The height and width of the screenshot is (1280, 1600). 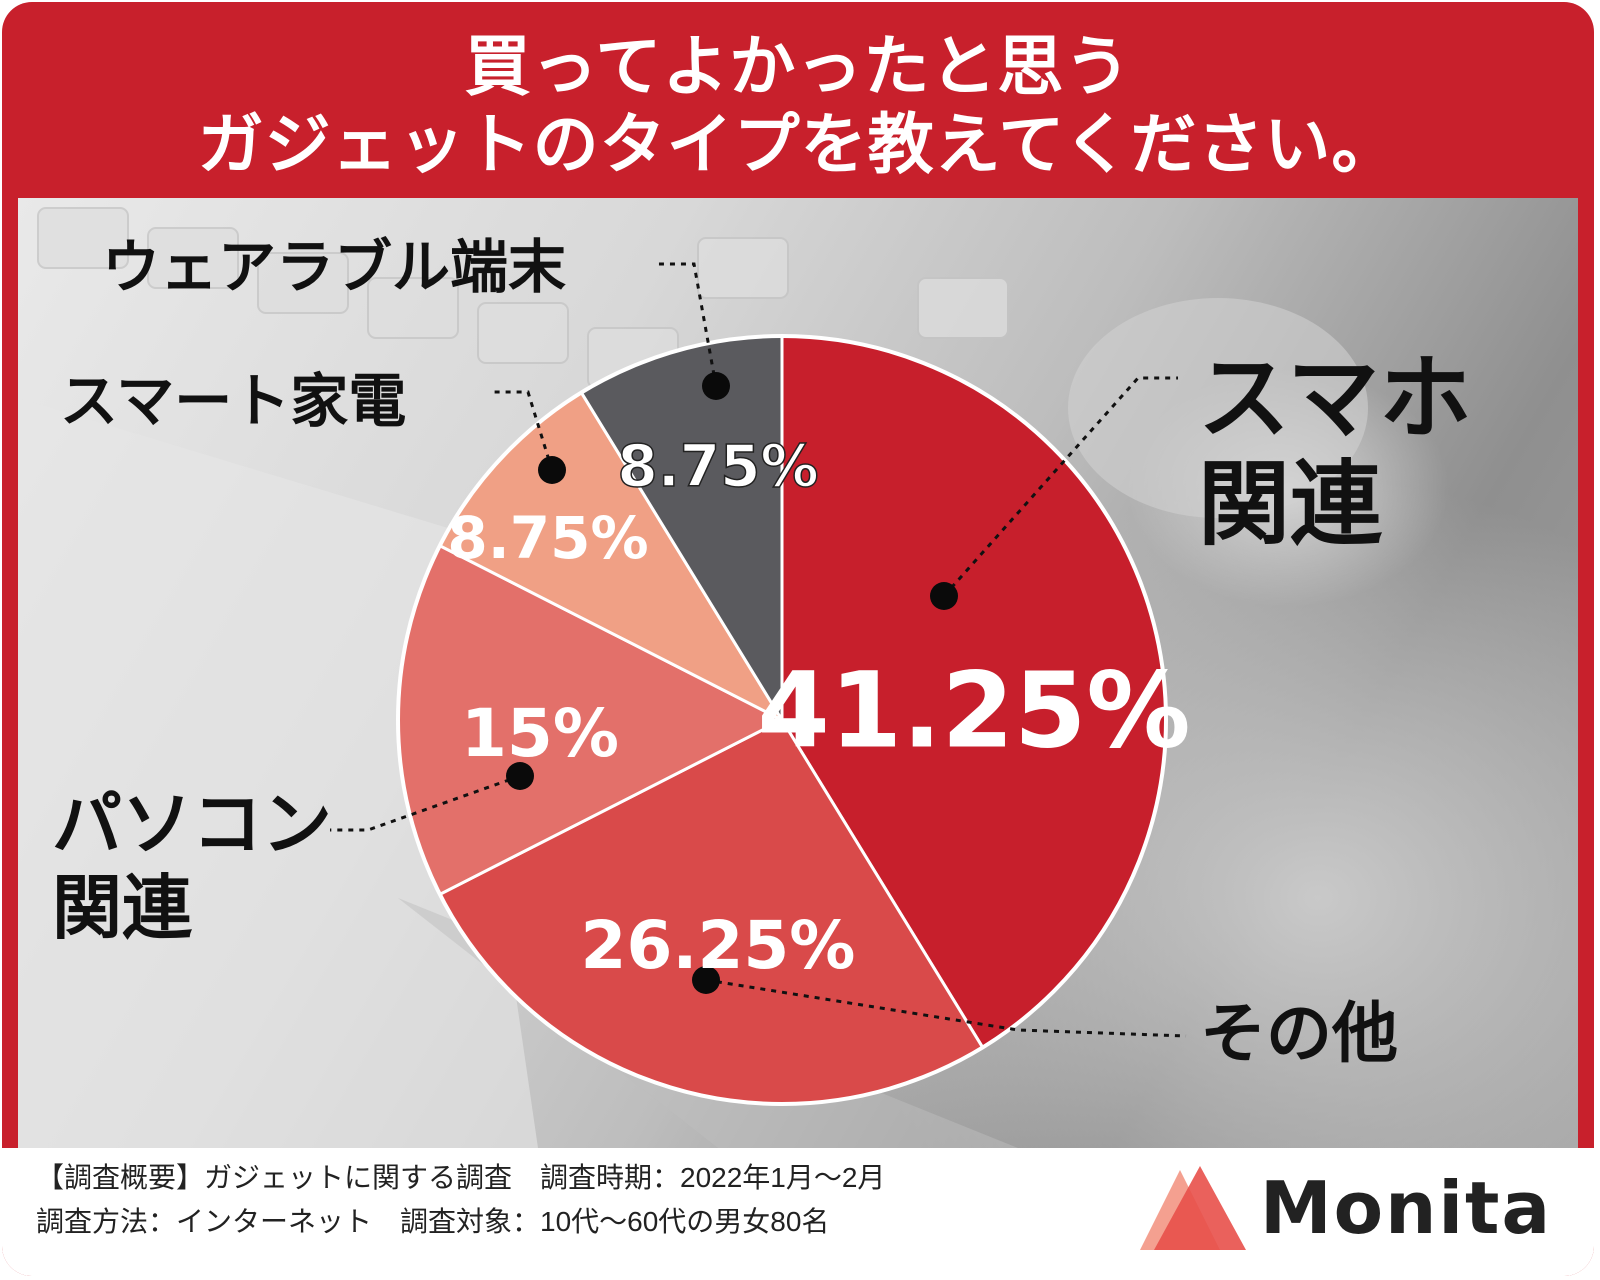 I want to click on logo-triangle-icon, so click(x=1193, y=1208).